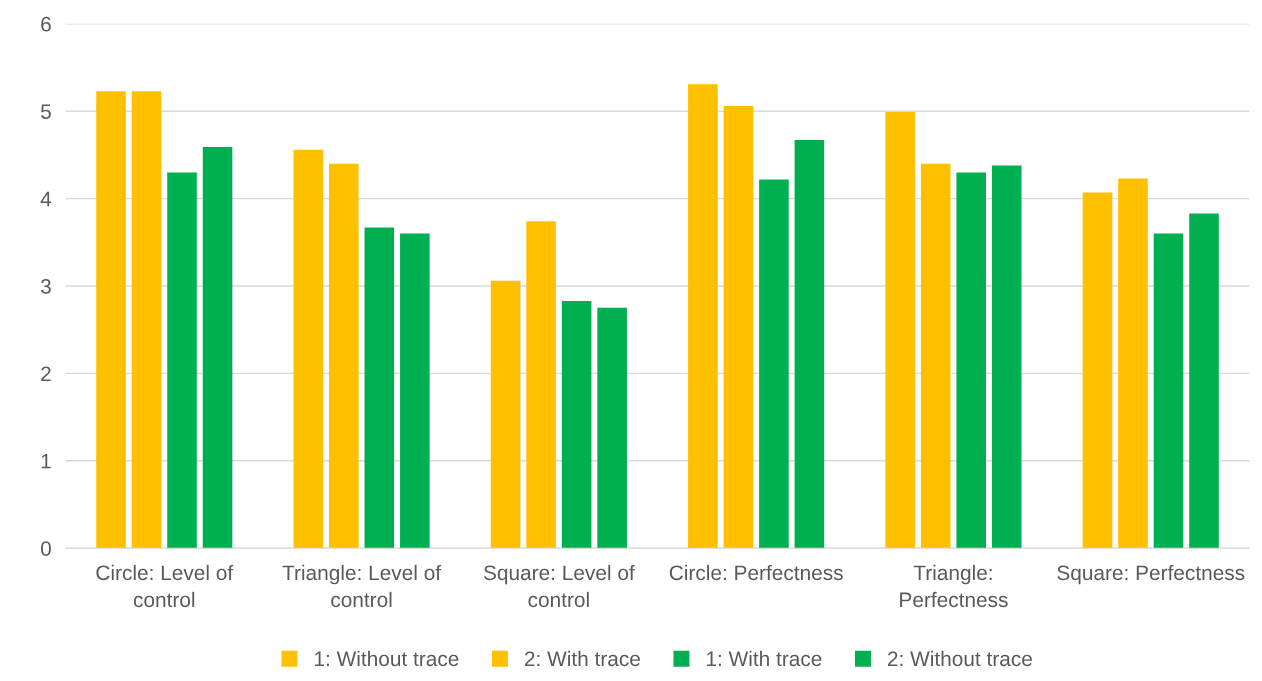  What do you see at coordinates (46, 199) in the screenshot?
I see `y-tick-label: 4` at bounding box center [46, 199].